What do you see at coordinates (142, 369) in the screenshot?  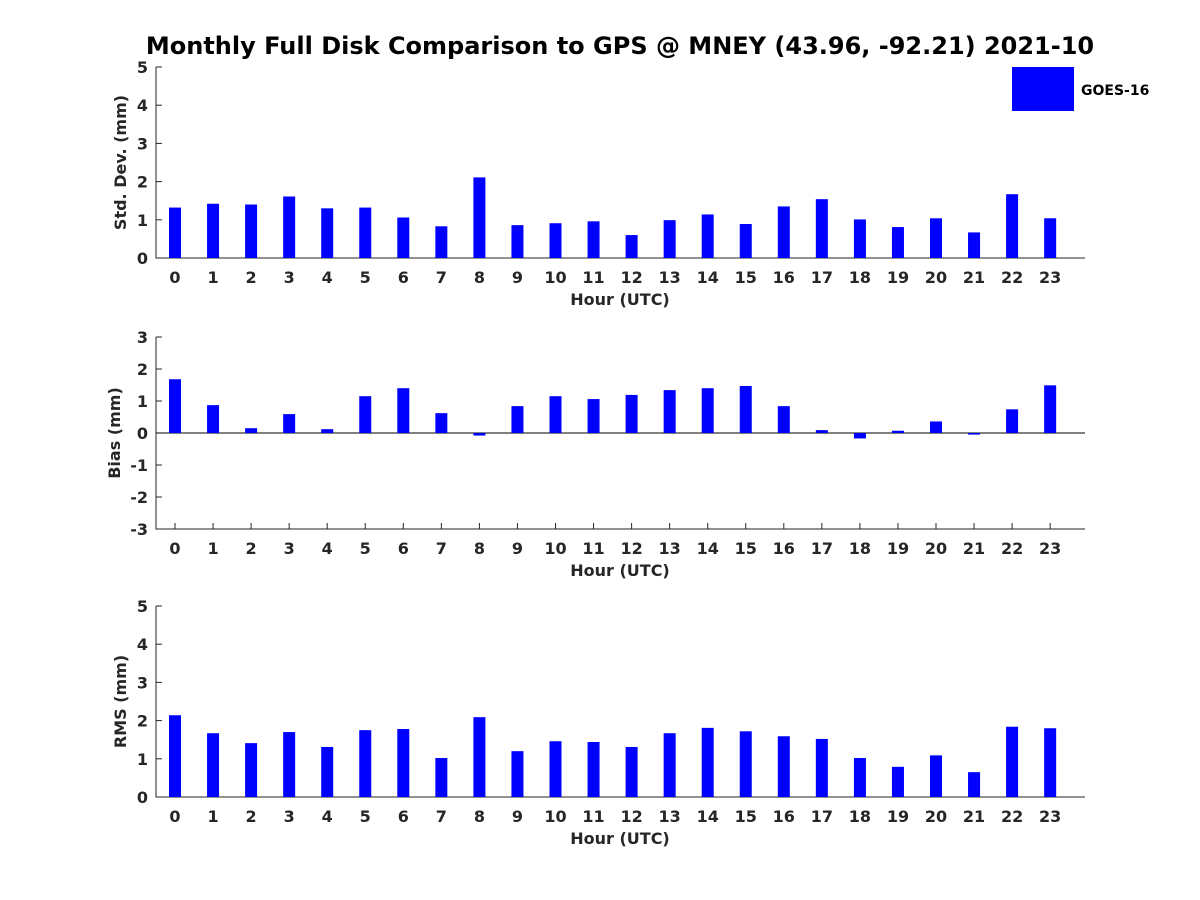 I see `y-tick-label: 2` at bounding box center [142, 369].